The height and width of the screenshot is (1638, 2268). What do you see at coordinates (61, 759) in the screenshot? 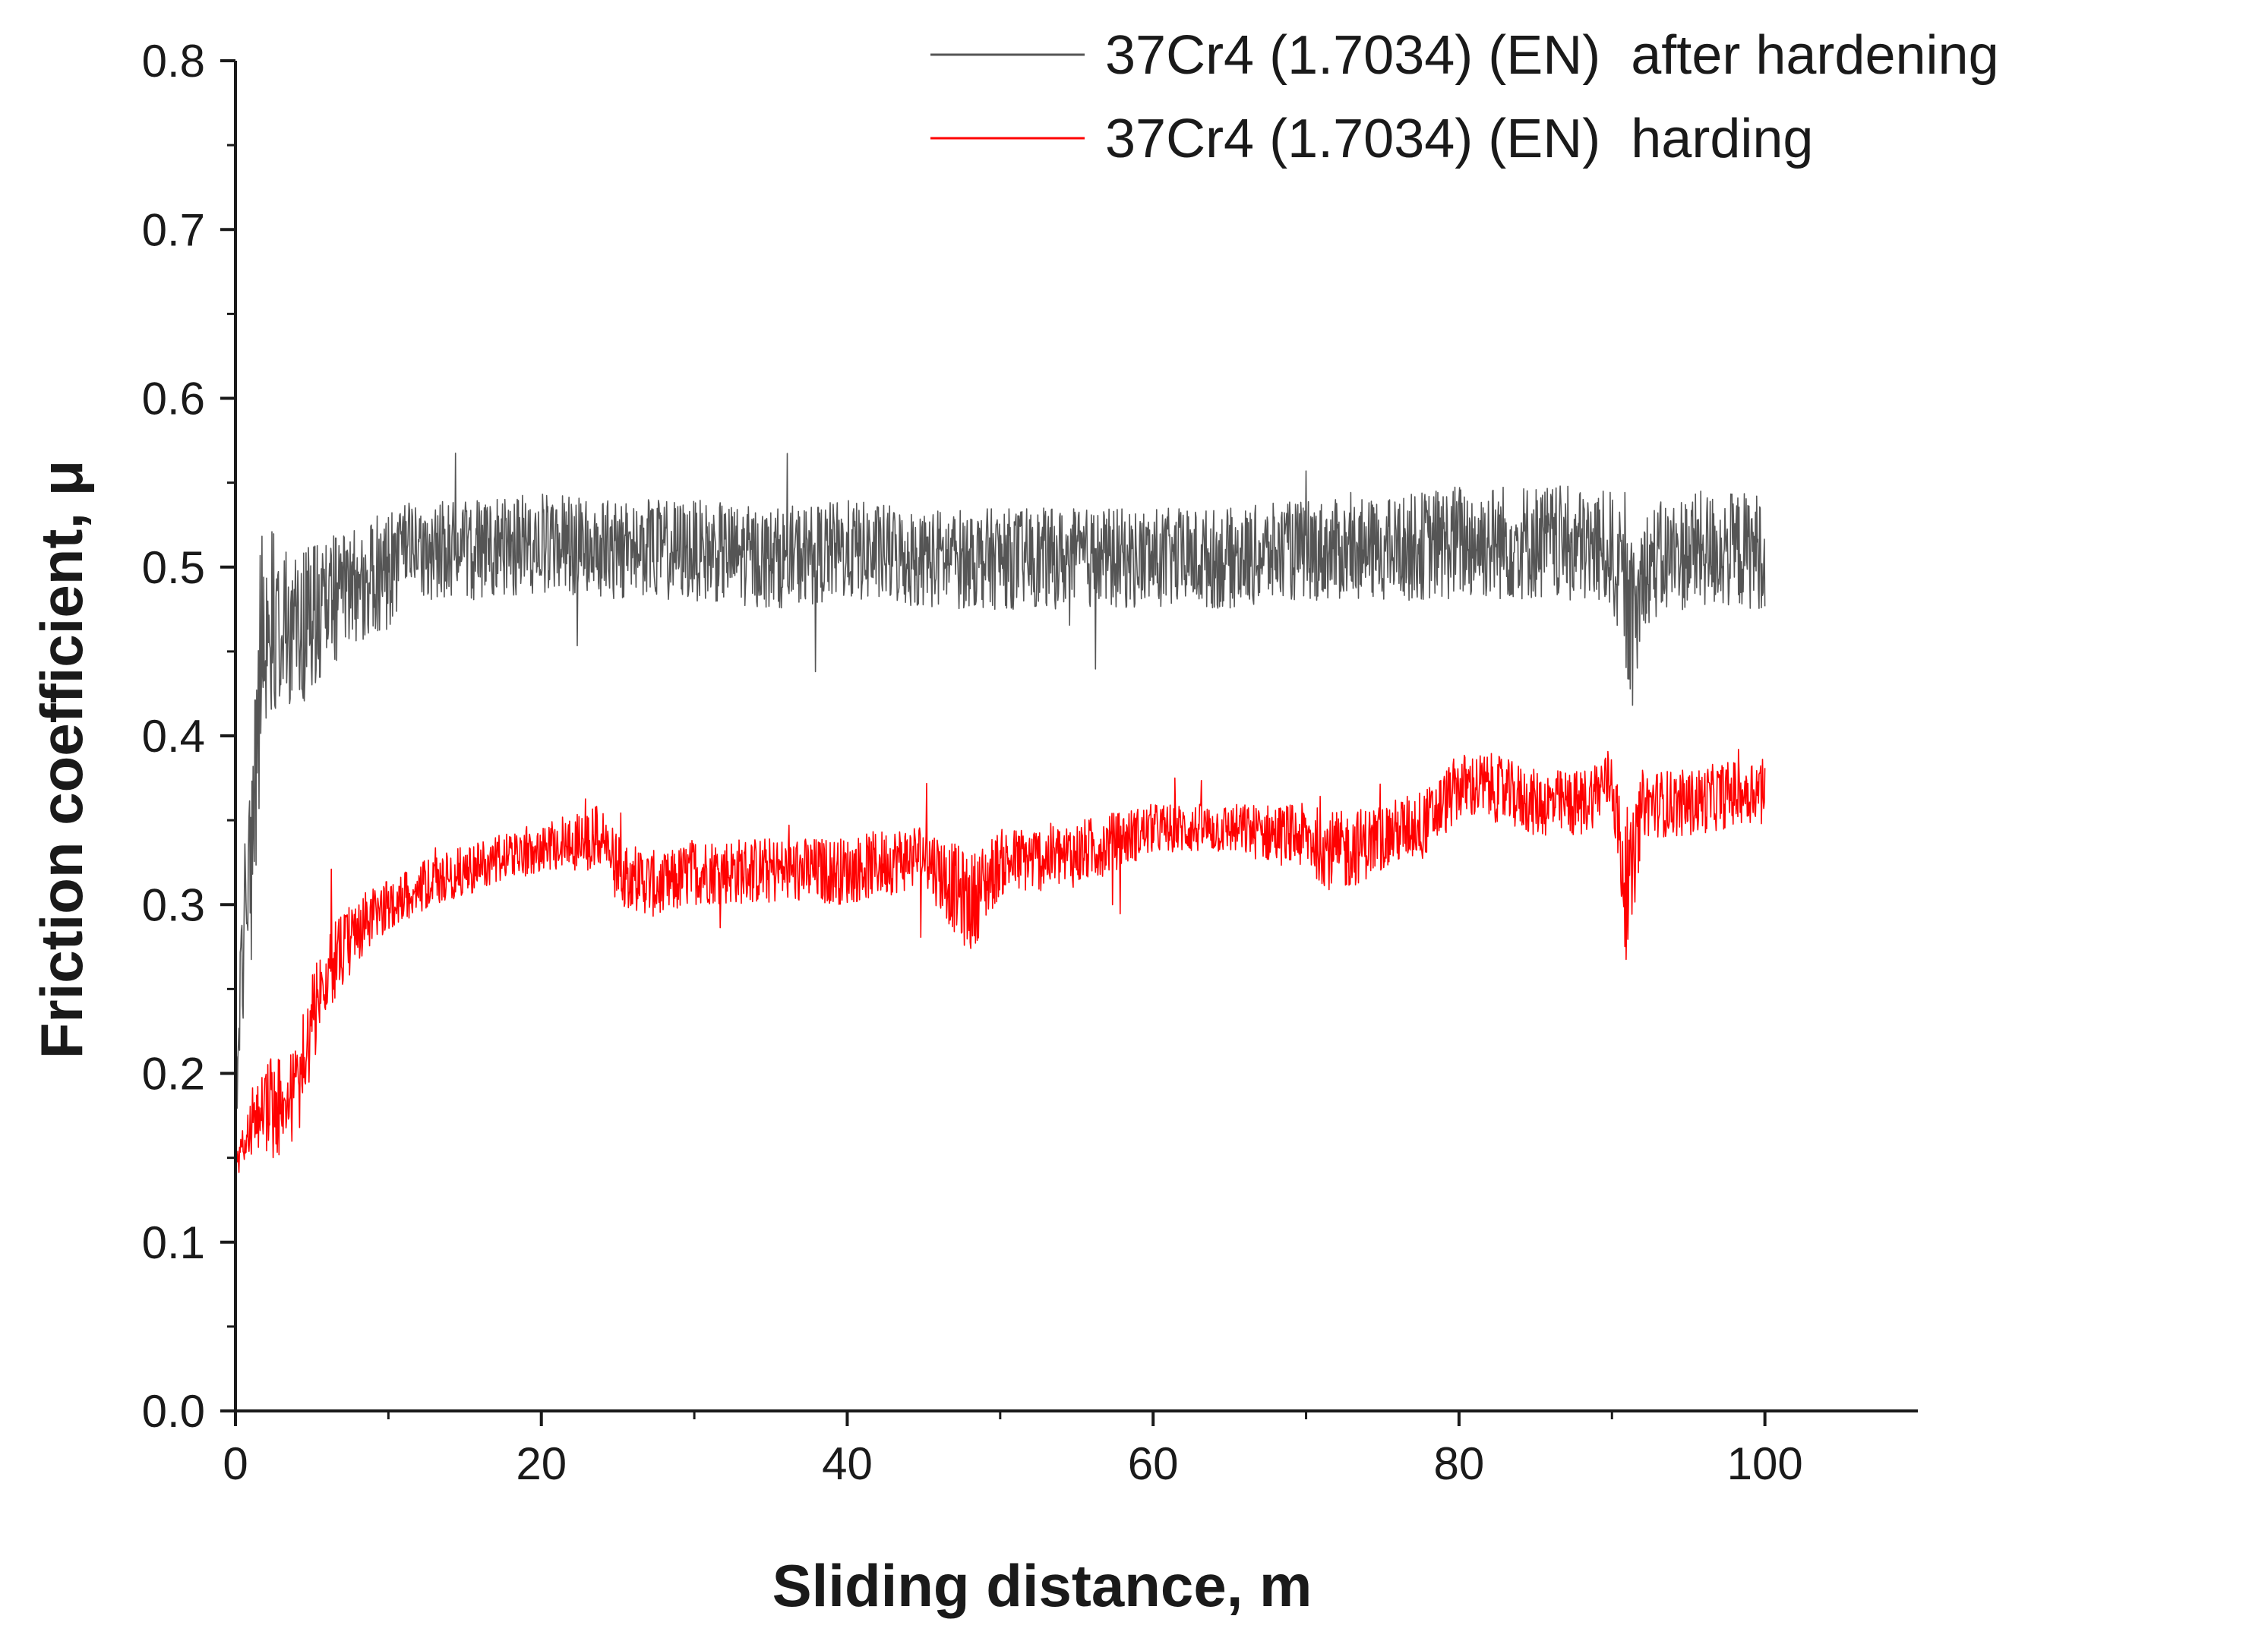
I see `y-axis-title: Friction coefficient, μ` at bounding box center [61, 759].